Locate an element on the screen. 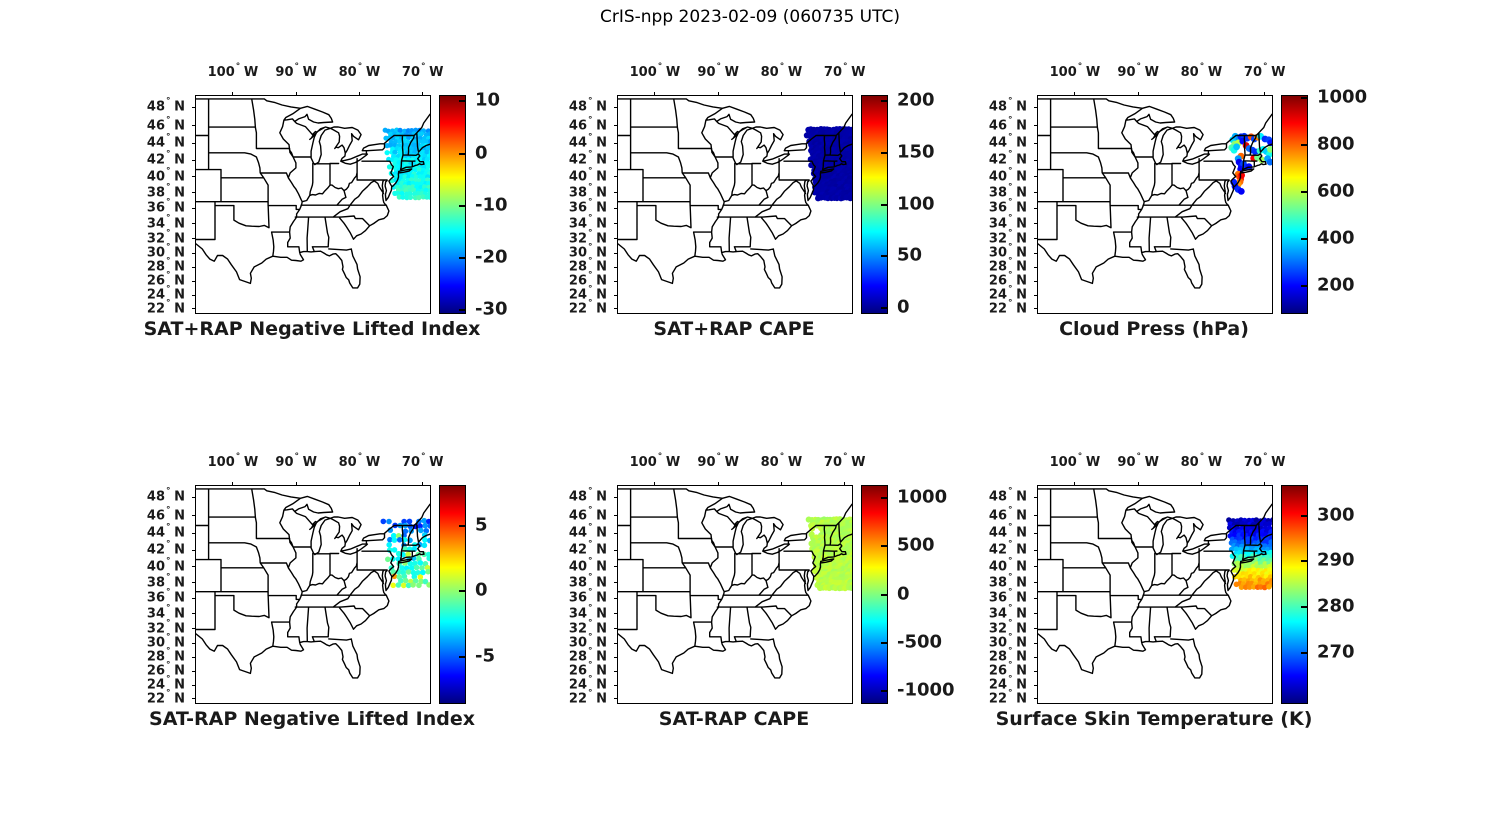 This screenshot has height=825, width=1500. lon-tick-label: 100° W is located at coordinates (655, 71).